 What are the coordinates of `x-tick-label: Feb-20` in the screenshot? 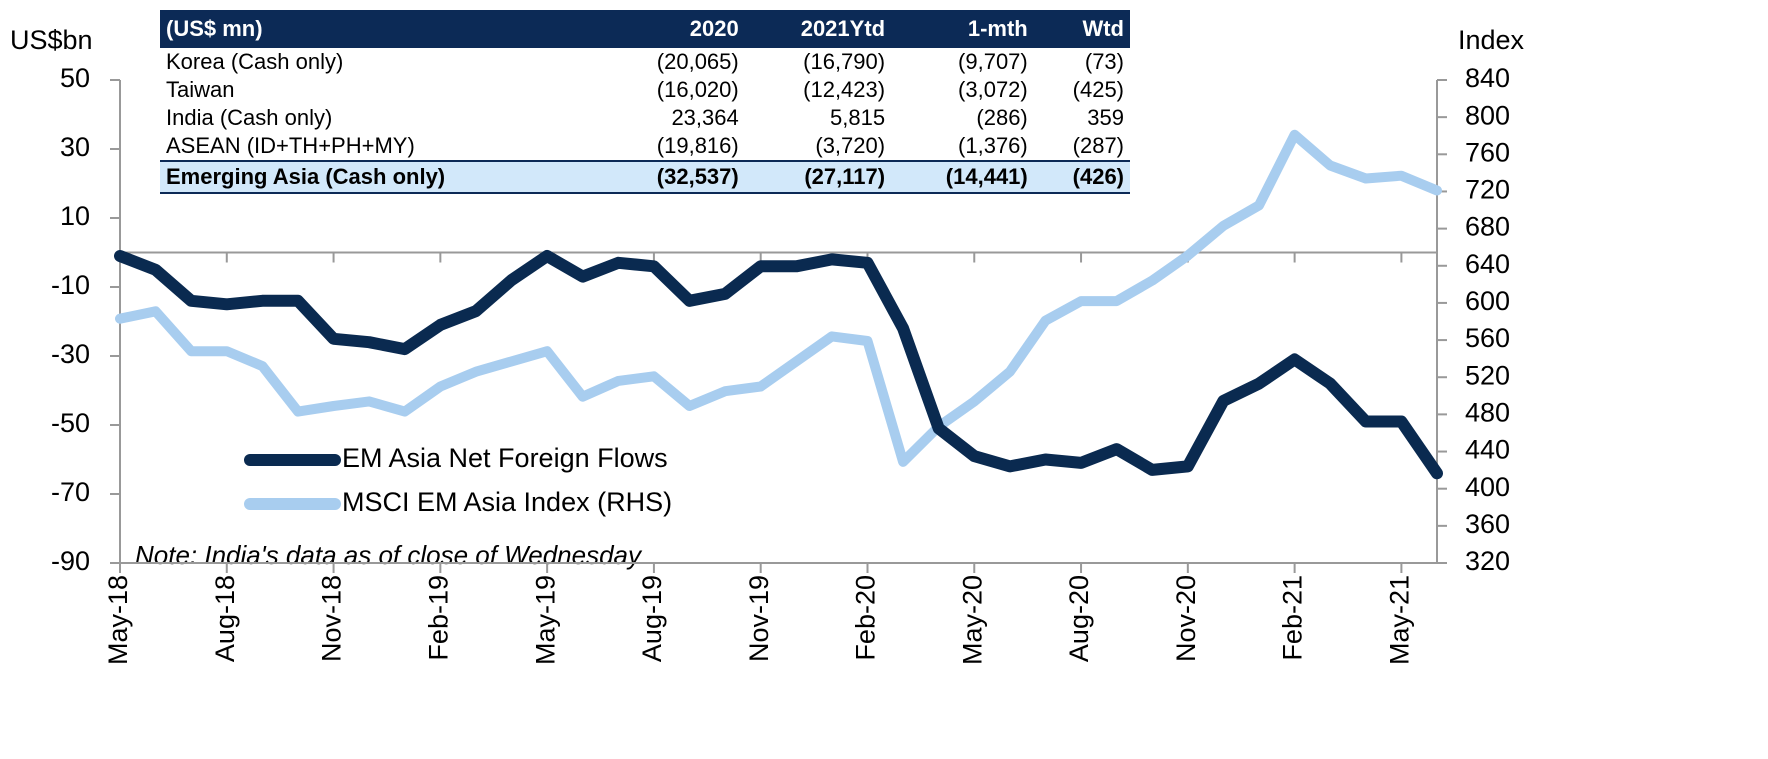 It's located at (866, 618).